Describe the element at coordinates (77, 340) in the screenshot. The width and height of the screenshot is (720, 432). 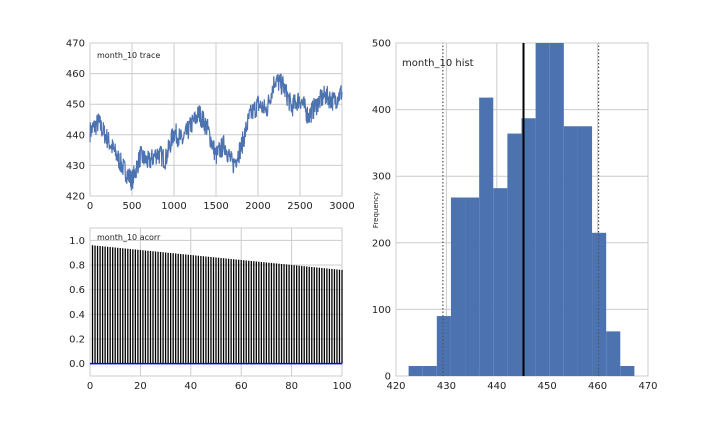
I see `acorr-ytick-label: 0.2` at that location.